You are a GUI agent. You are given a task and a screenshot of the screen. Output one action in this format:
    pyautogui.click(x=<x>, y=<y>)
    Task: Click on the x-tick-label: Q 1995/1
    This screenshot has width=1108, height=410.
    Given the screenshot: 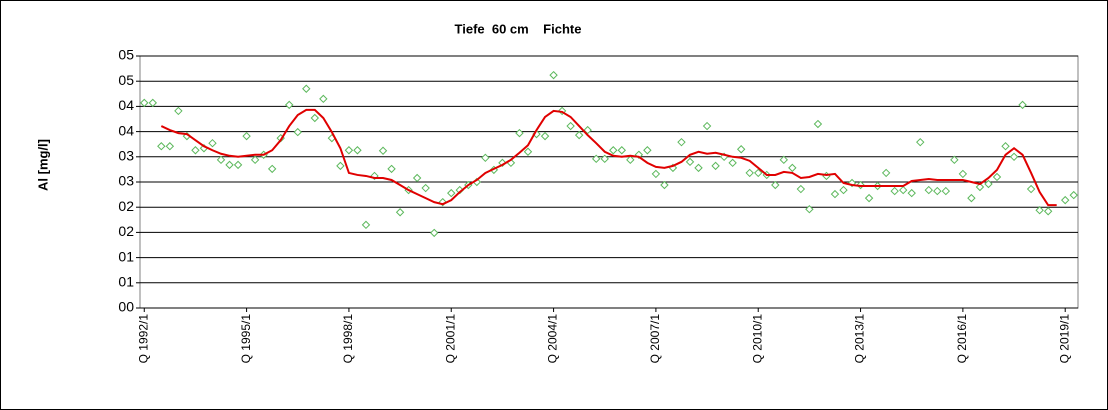 What is the action you would take?
    pyautogui.click(x=246, y=339)
    